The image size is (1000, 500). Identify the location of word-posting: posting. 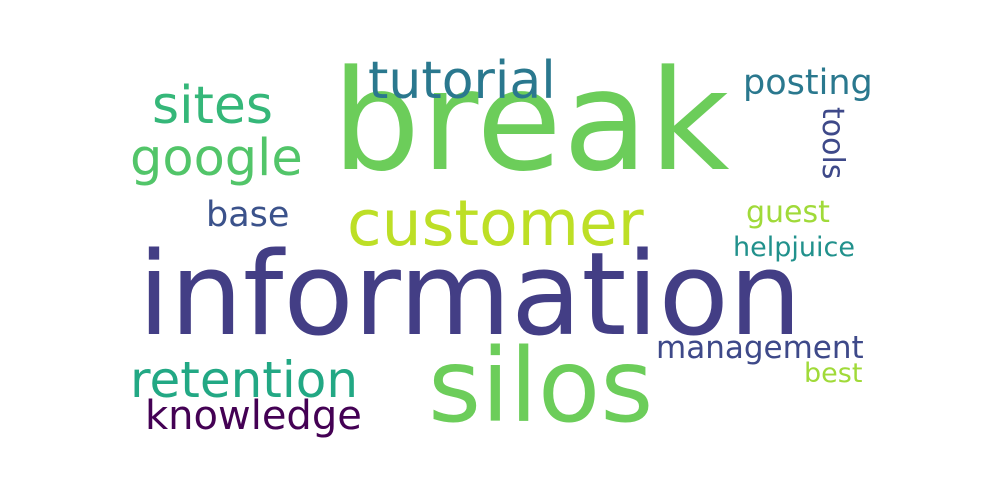
(808, 83).